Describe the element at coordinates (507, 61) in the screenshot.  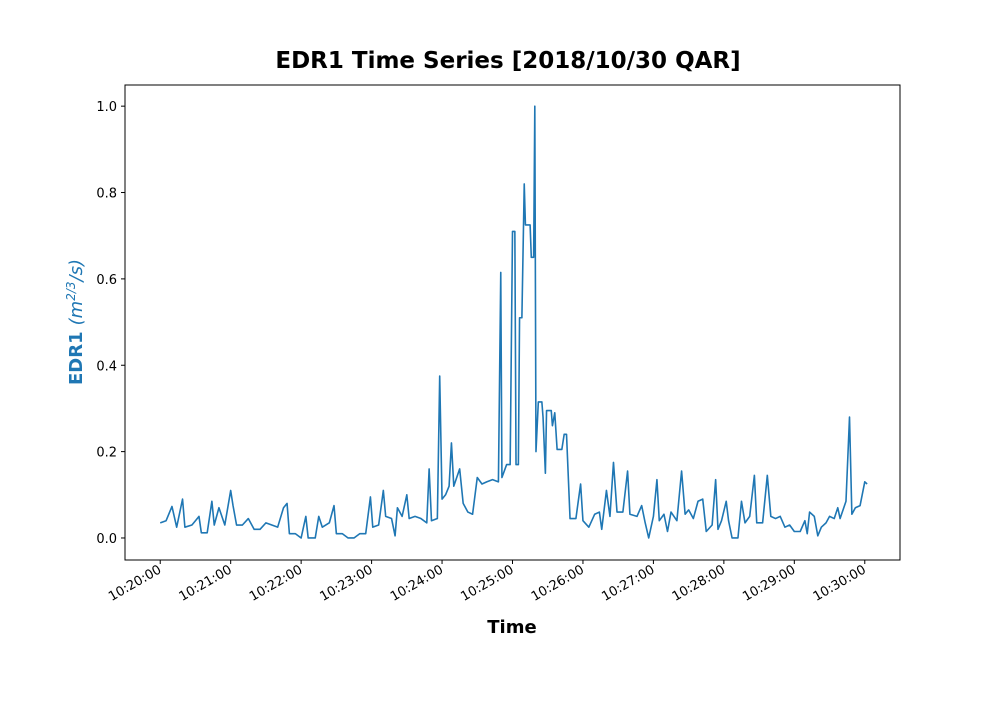
I see `chart-title: EDR1 Time Series [2018/10/30 QAR]` at that location.